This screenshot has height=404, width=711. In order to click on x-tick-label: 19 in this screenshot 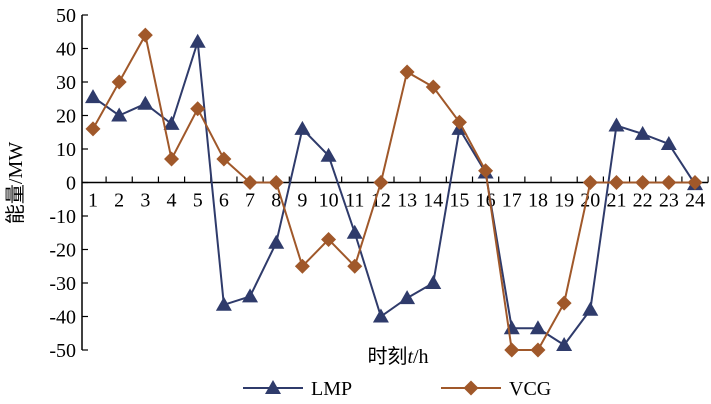, I will do `click(564, 201)`.